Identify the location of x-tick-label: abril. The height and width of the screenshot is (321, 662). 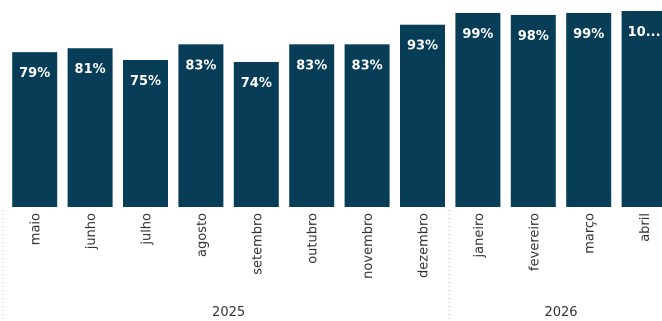
(645, 227).